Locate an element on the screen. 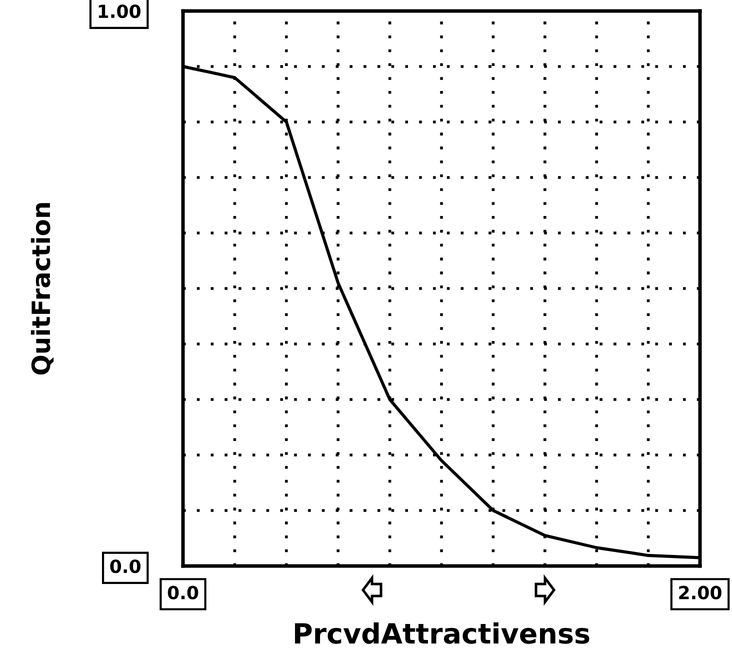  x-tick-label: 2.00 is located at coordinates (700, 593).